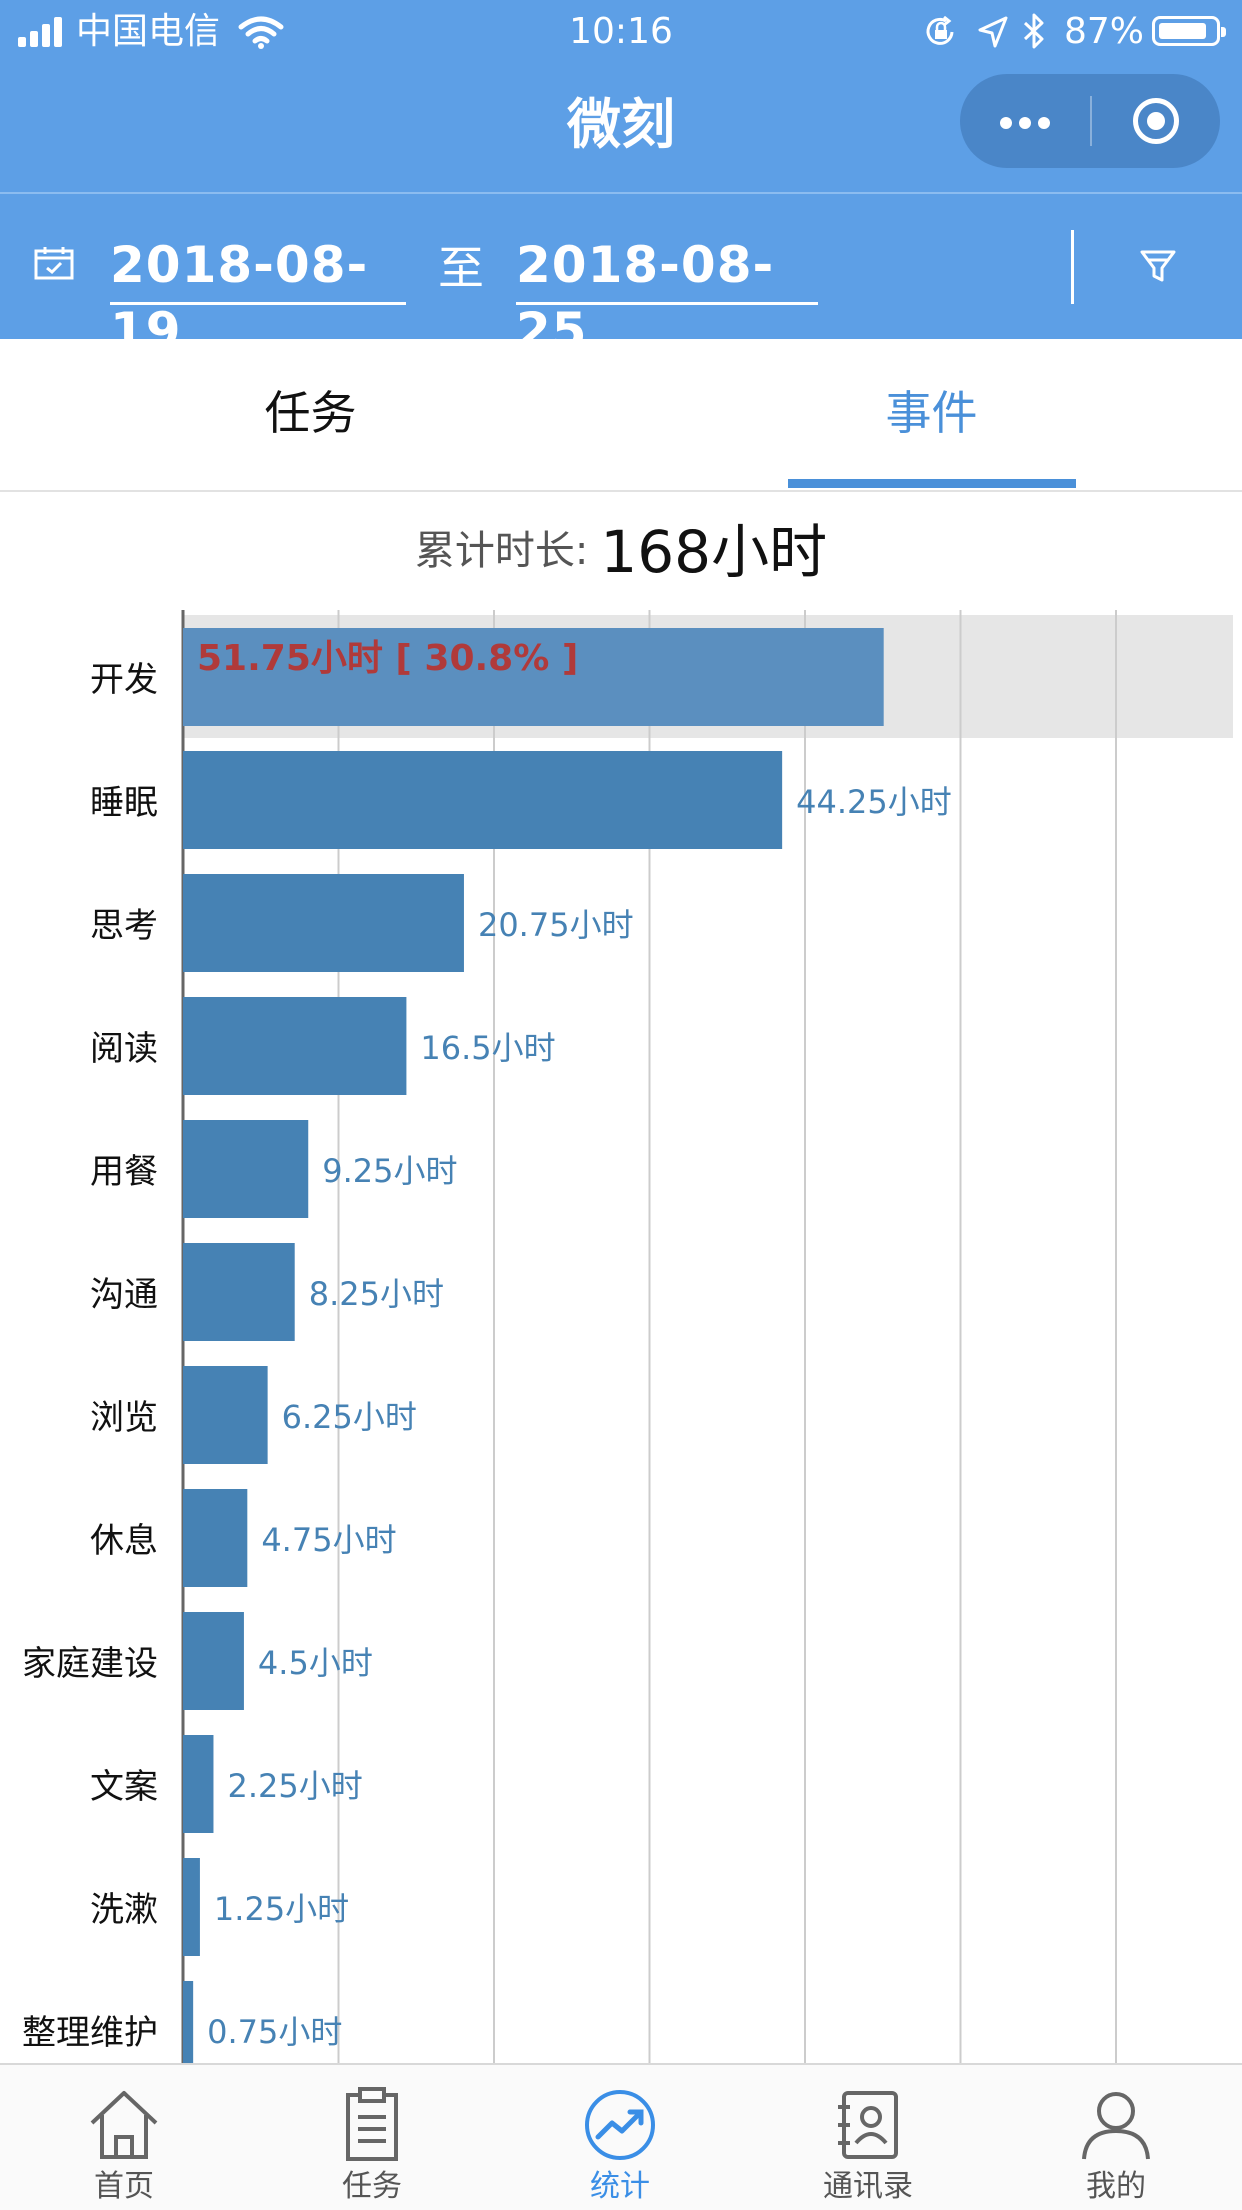  What do you see at coordinates (556, 925) in the screenshot?
I see `value-label: 20.75小时` at bounding box center [556, 925].